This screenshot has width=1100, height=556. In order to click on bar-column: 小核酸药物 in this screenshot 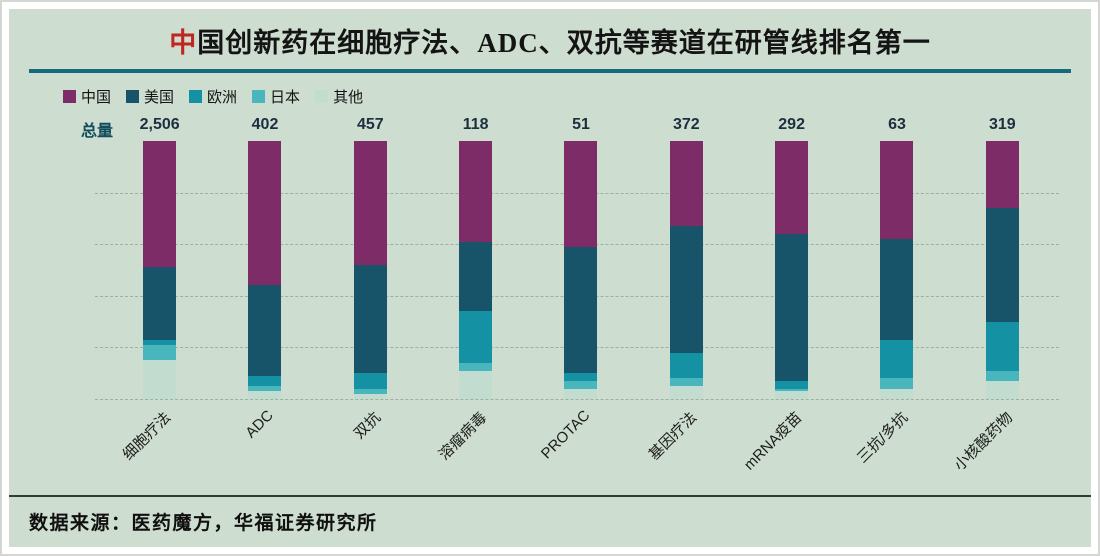, I will do `click(1002, 307)`.